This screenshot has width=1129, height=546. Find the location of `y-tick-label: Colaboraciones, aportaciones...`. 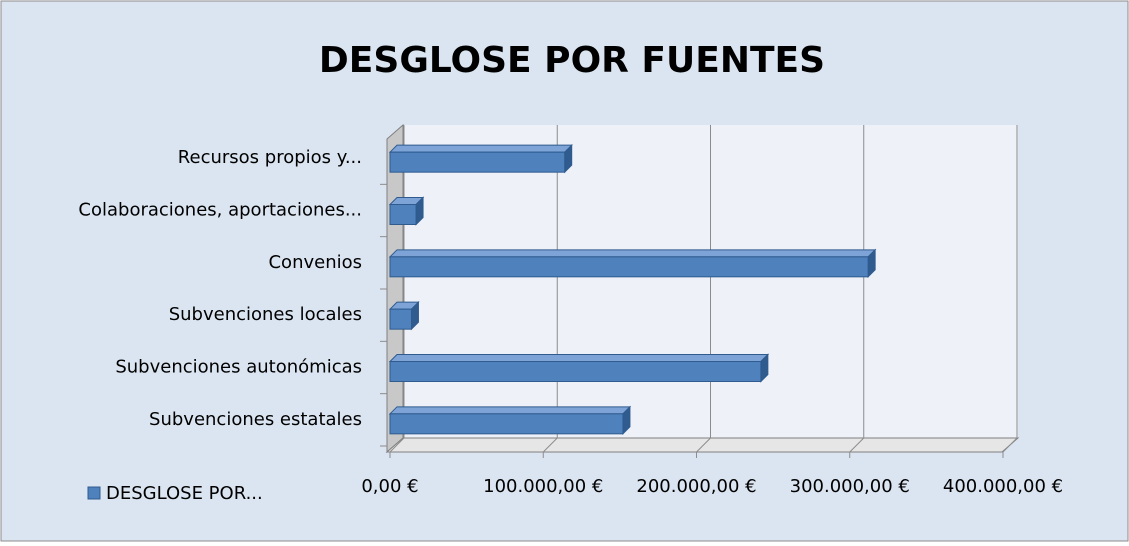

y-tick-label: Colaboraciones, aportaciones... is located at coordinates (220, 210).